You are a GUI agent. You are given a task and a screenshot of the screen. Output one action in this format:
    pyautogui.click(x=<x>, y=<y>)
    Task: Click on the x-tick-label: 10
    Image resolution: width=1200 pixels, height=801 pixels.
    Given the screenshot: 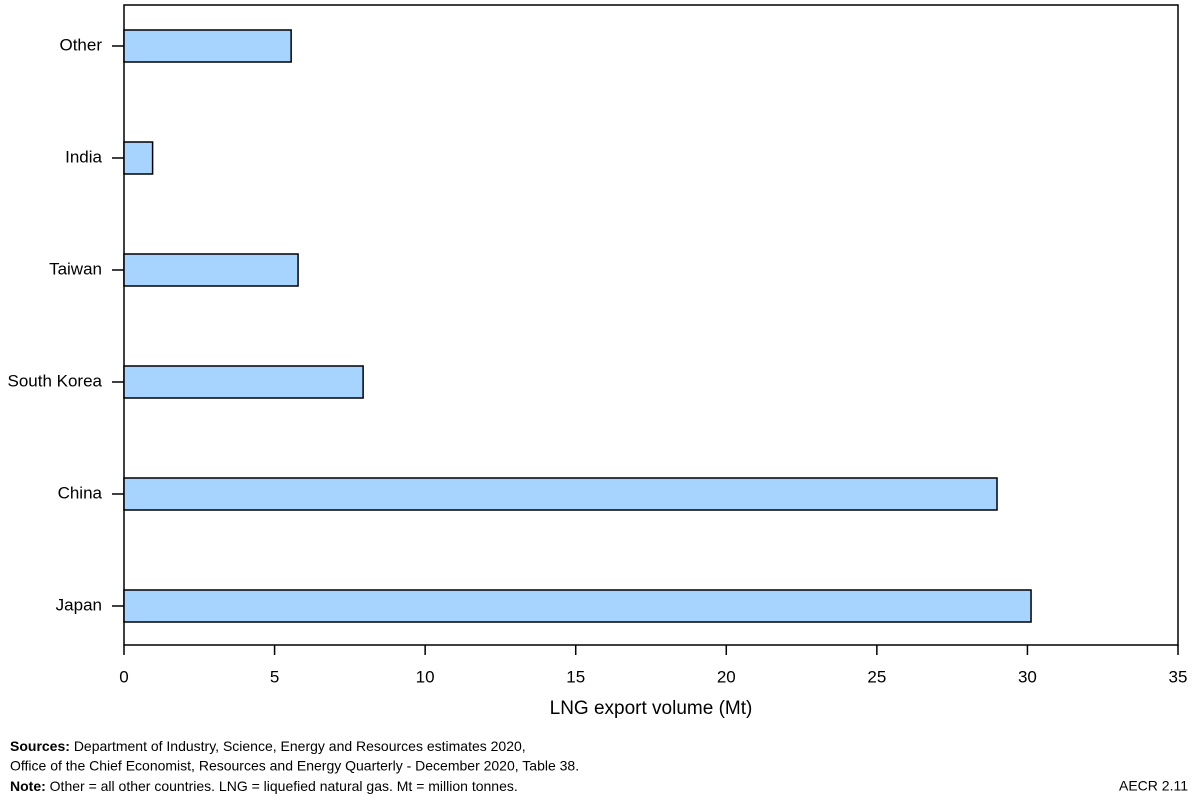 What is the action you would take?
    pyautogui.click(x=425, y=676)
    